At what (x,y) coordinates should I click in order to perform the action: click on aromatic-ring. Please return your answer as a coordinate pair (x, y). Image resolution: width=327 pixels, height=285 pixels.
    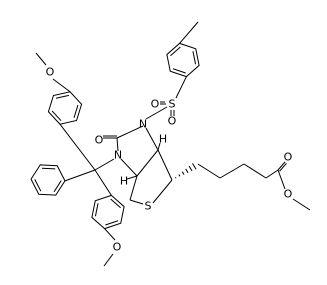
    Looking at the image, I should click on (48, 180).